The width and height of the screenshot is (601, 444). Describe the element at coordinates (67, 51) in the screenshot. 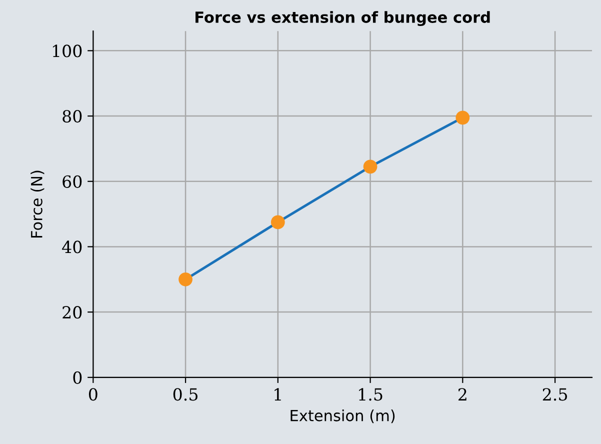

I see `y-tick-label: 100` at that location.